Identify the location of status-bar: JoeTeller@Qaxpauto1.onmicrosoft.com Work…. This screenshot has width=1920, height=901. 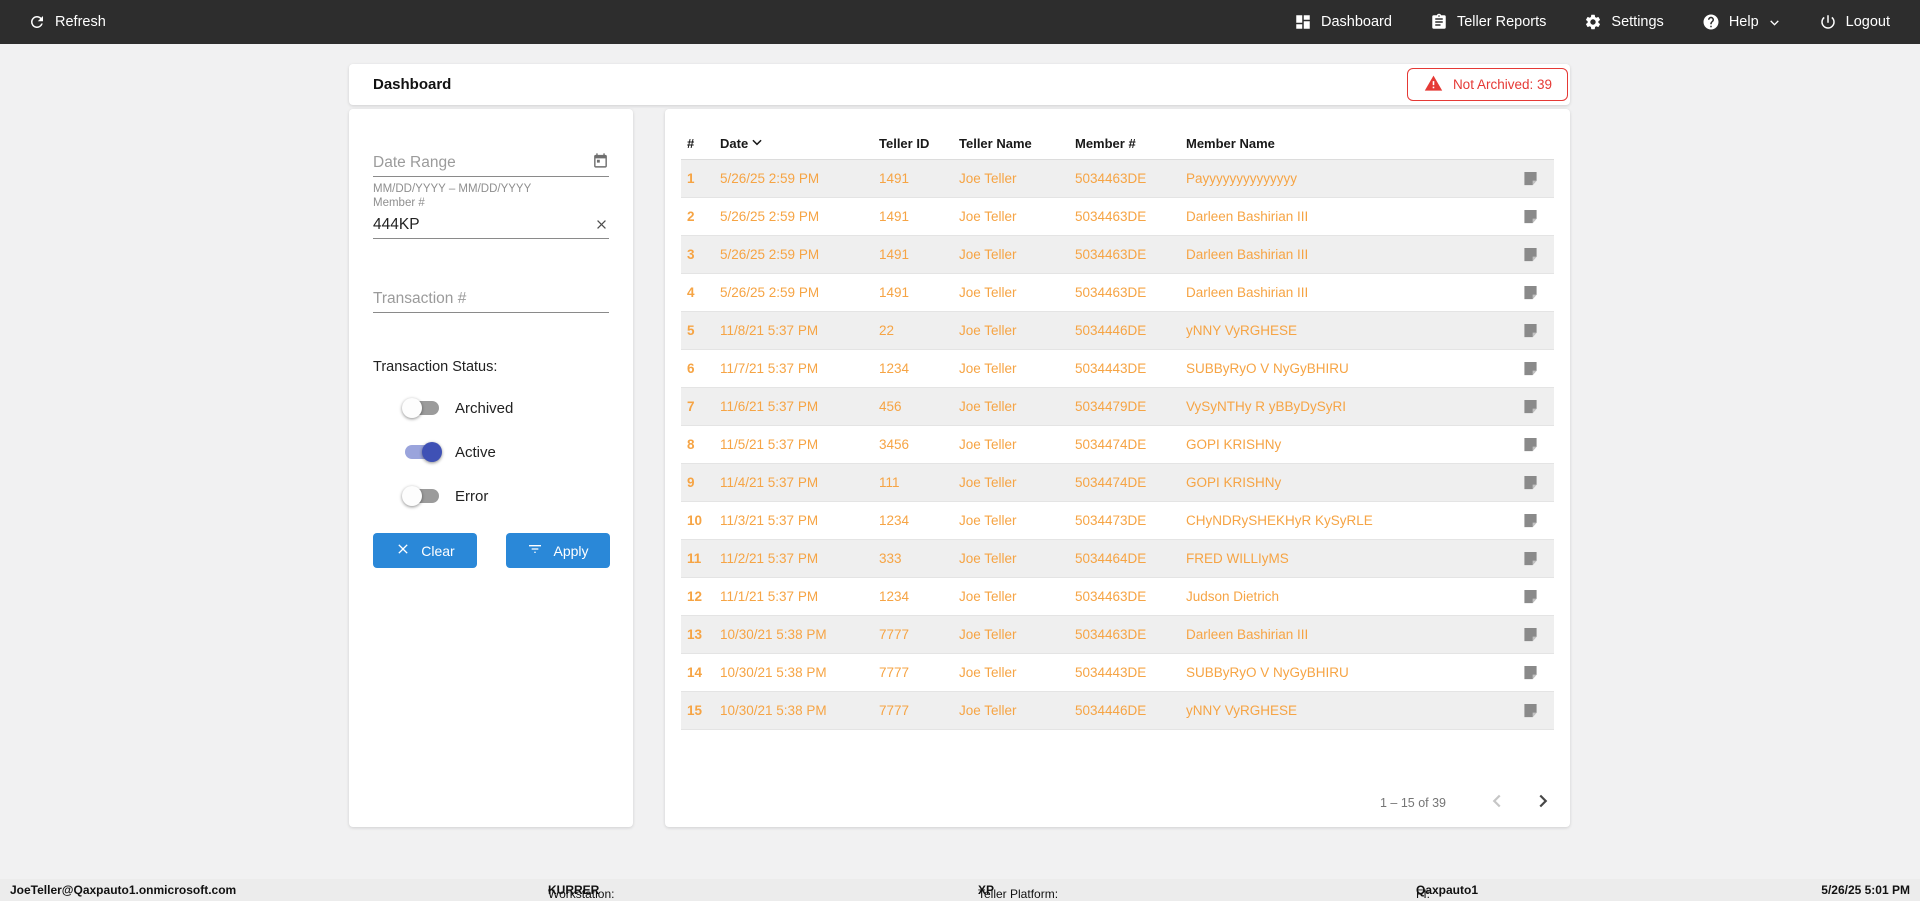
(960, 890).